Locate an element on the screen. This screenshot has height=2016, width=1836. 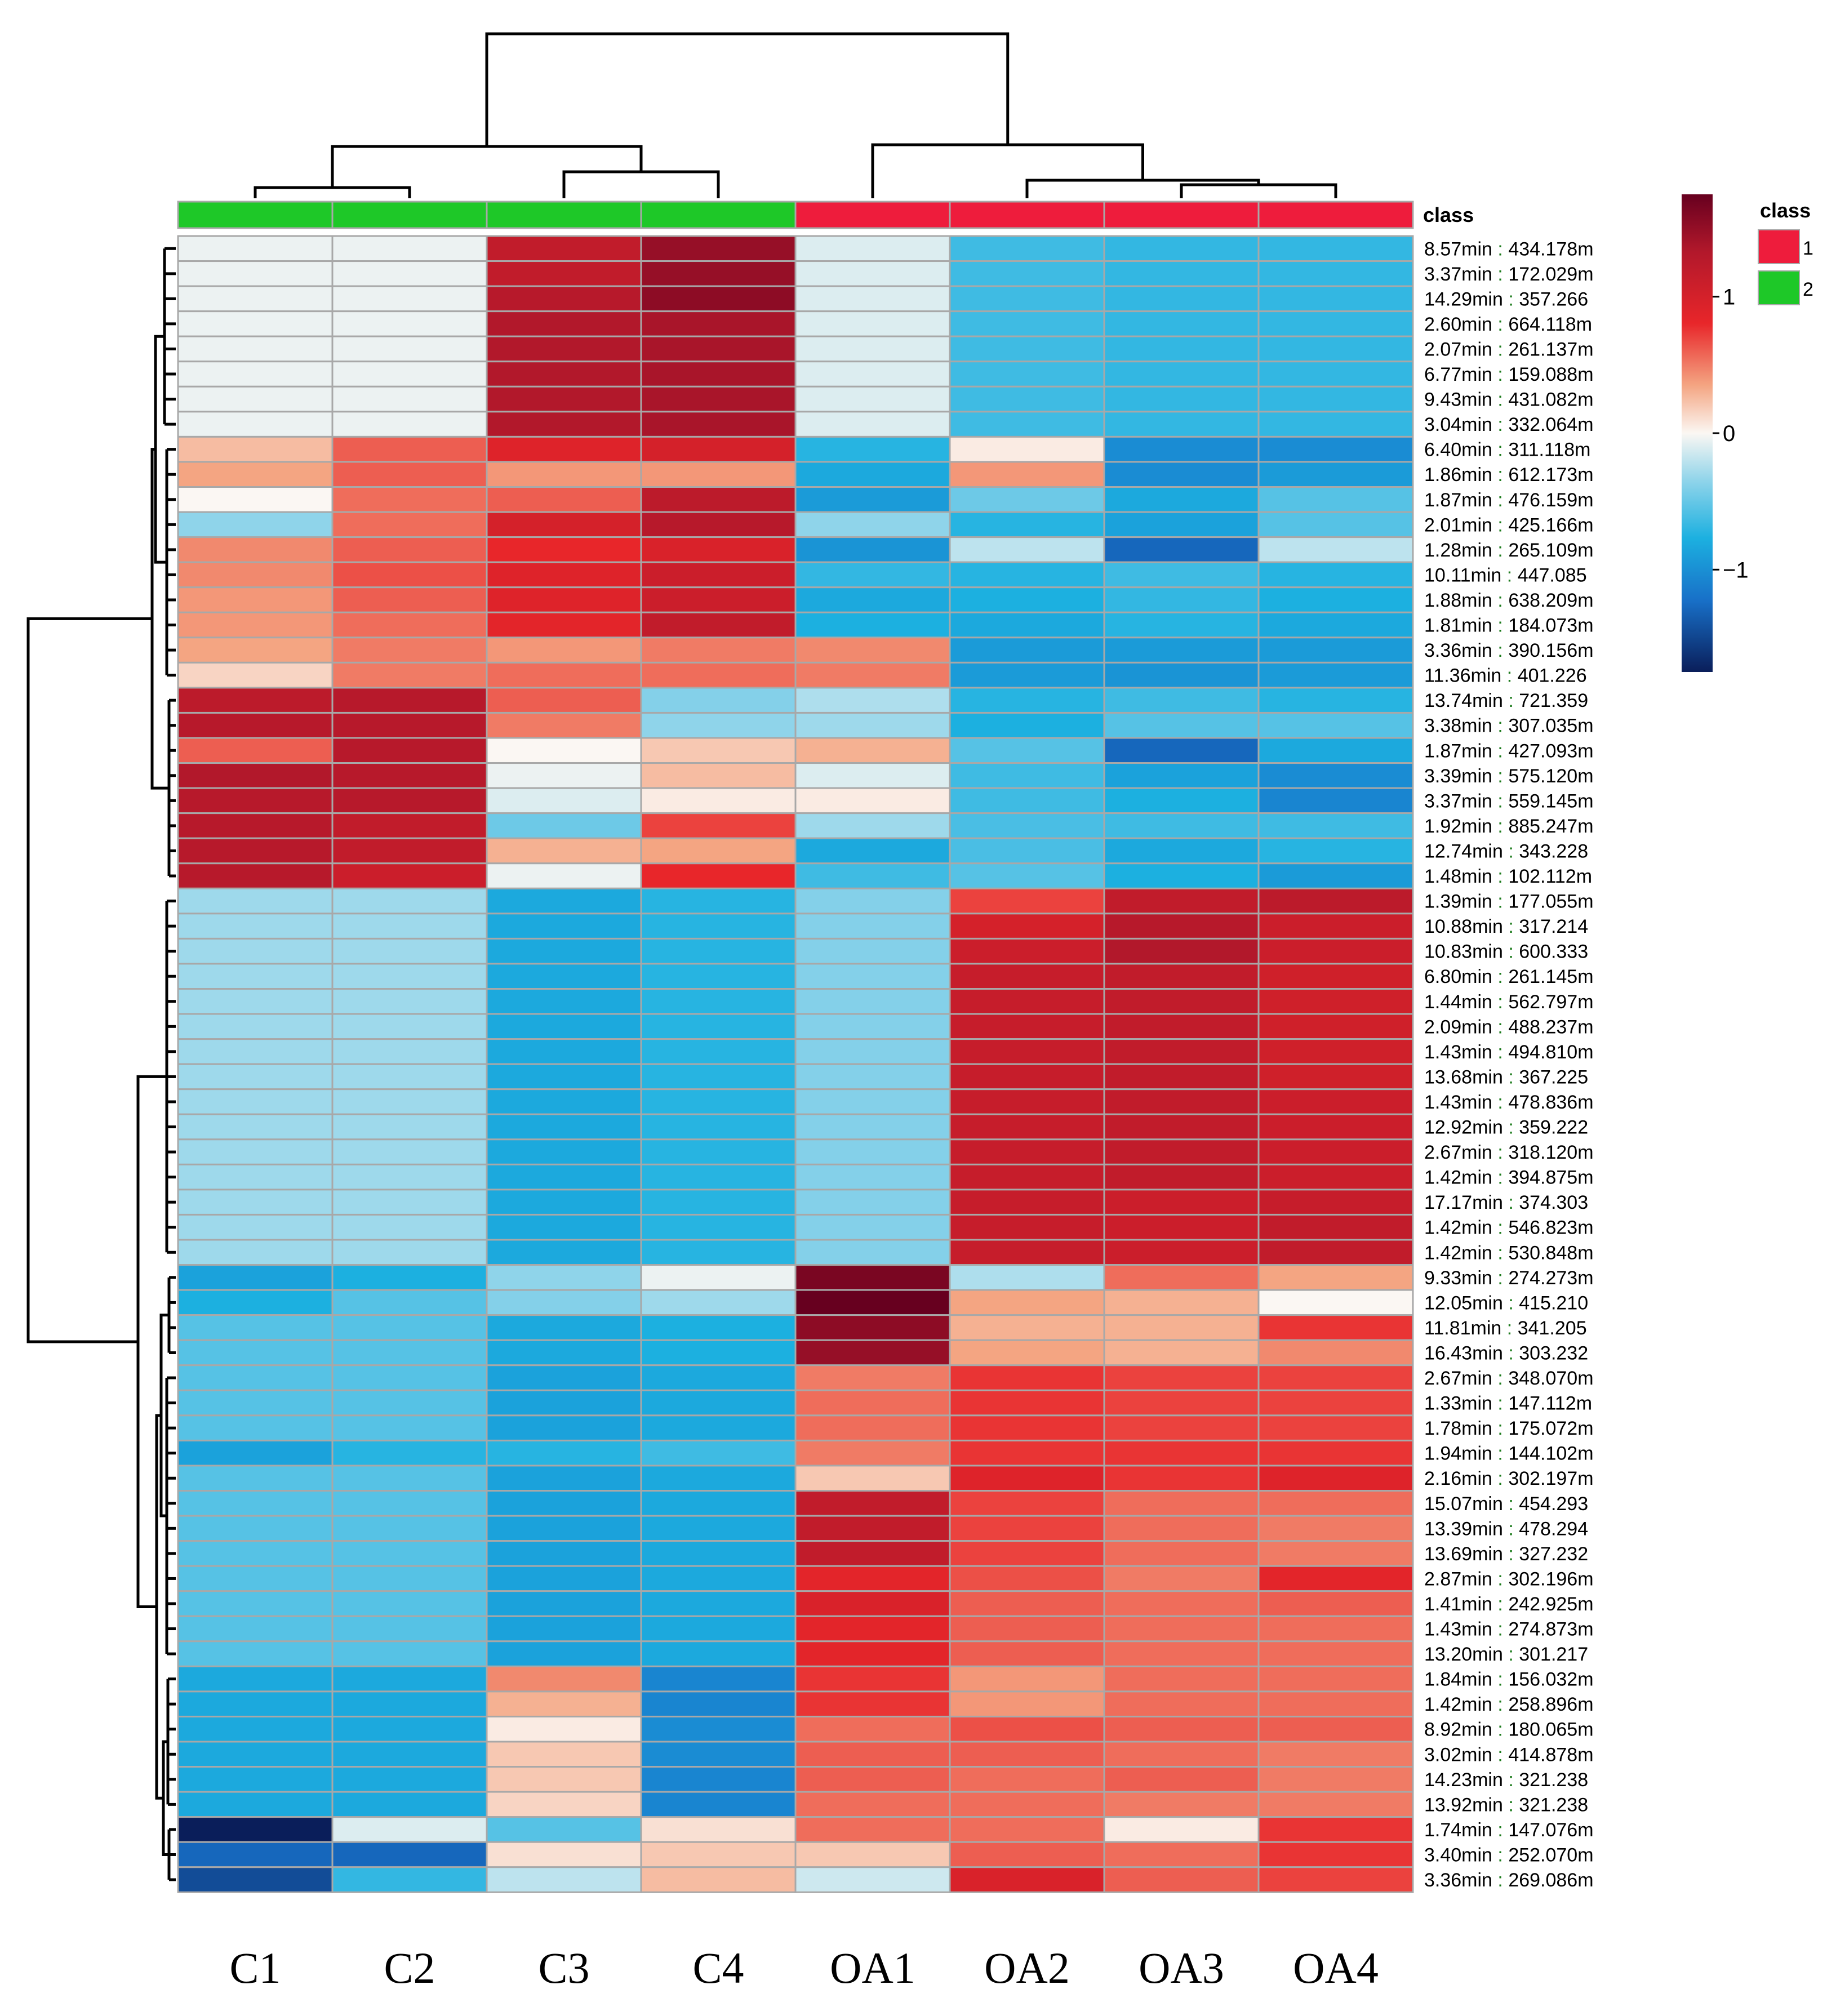
row-label: 1.39min : 177.055m is located at coordinates (1509, 902).